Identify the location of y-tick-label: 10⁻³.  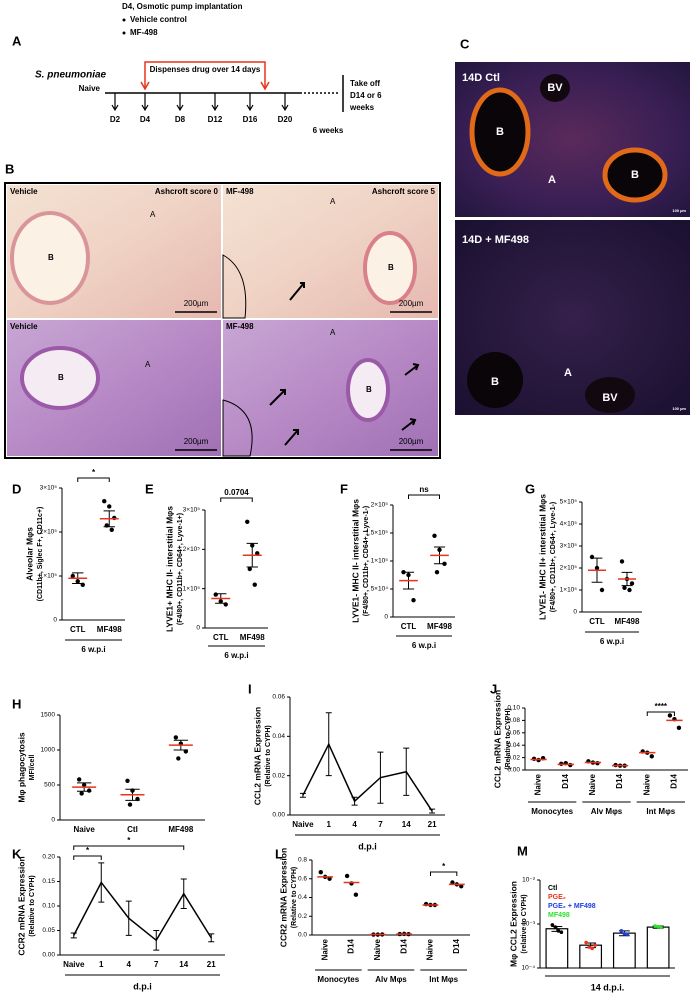
(529, 924).